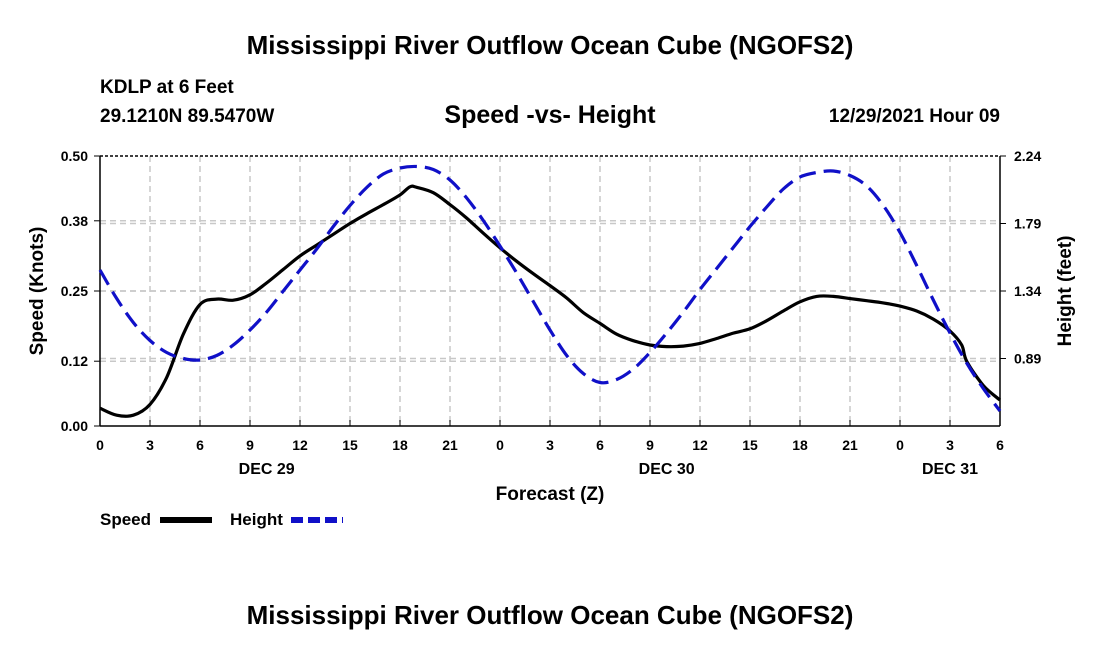  I want to click on y2-tick-label: 1.79, so click(1027, 224).